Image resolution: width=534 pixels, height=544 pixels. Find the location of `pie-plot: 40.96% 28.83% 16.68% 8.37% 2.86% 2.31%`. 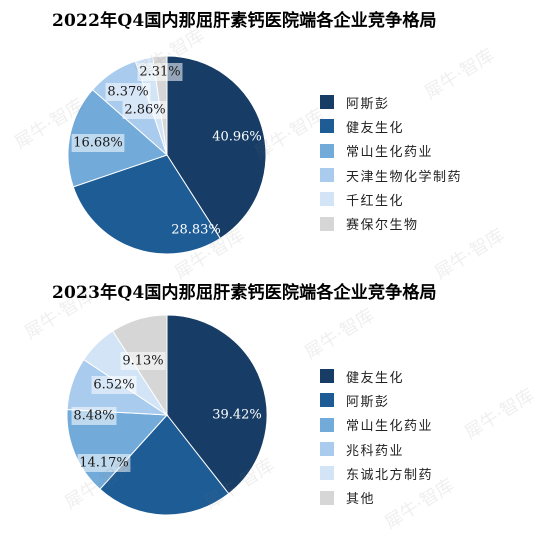

pie-plot: 40.96% 28.83% 16.68% 8.37% 2.86% 2.31% is located at coordinates (167, 155).